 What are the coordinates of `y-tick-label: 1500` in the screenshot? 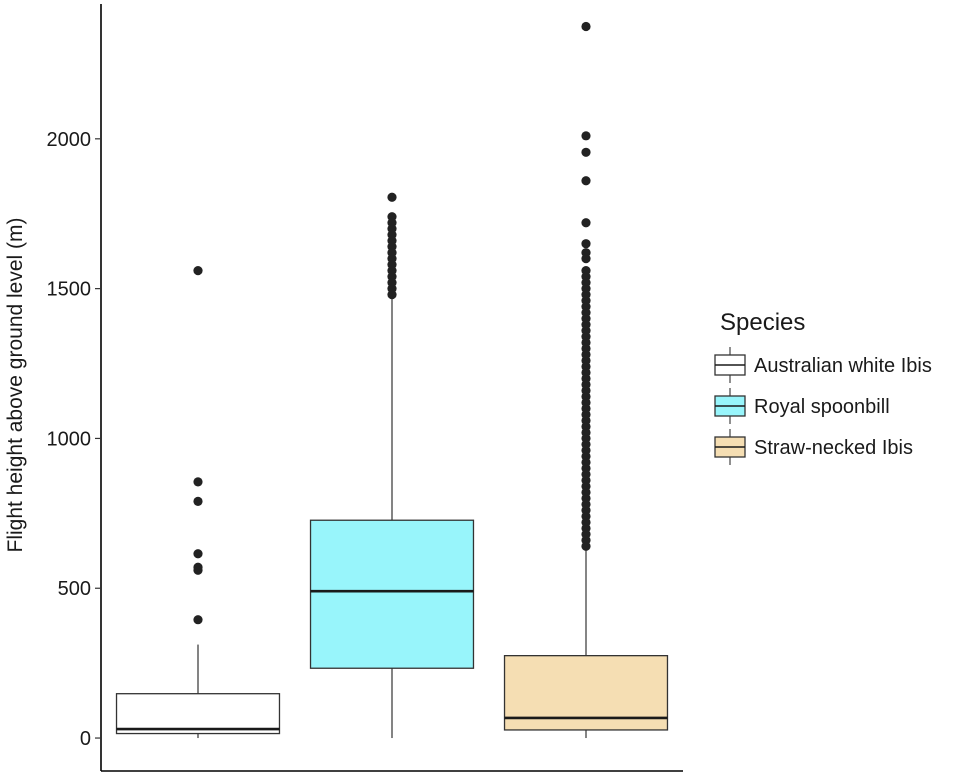 It's located at (69, 290).